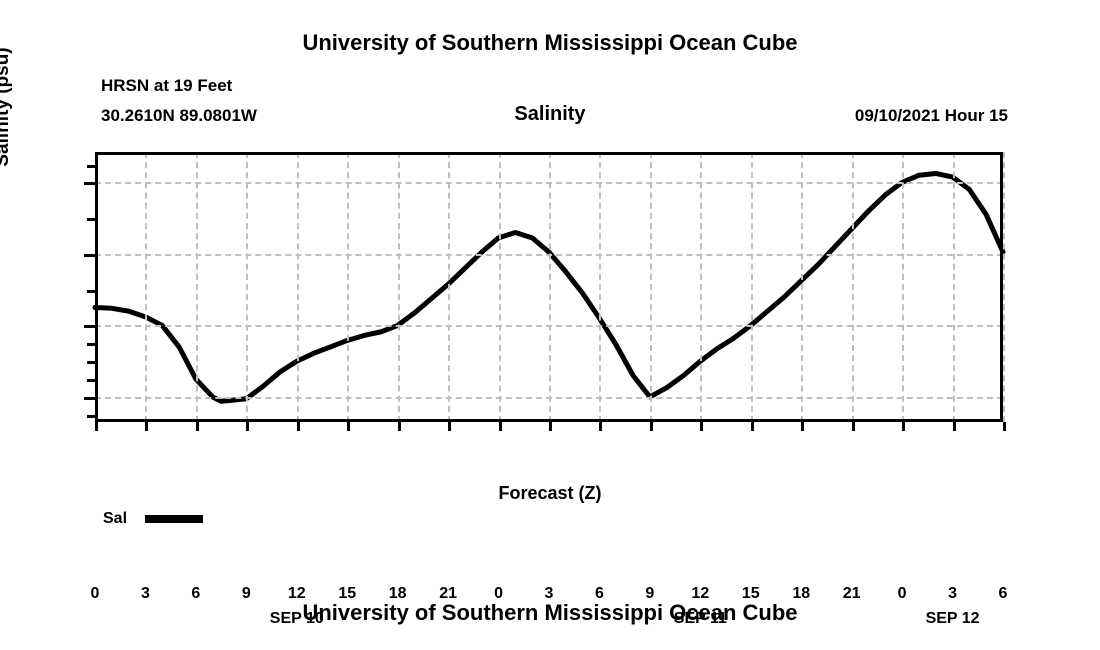  I want to click on station-coordinates-label: 30.2610N 89.0801W, so click(179, 115).